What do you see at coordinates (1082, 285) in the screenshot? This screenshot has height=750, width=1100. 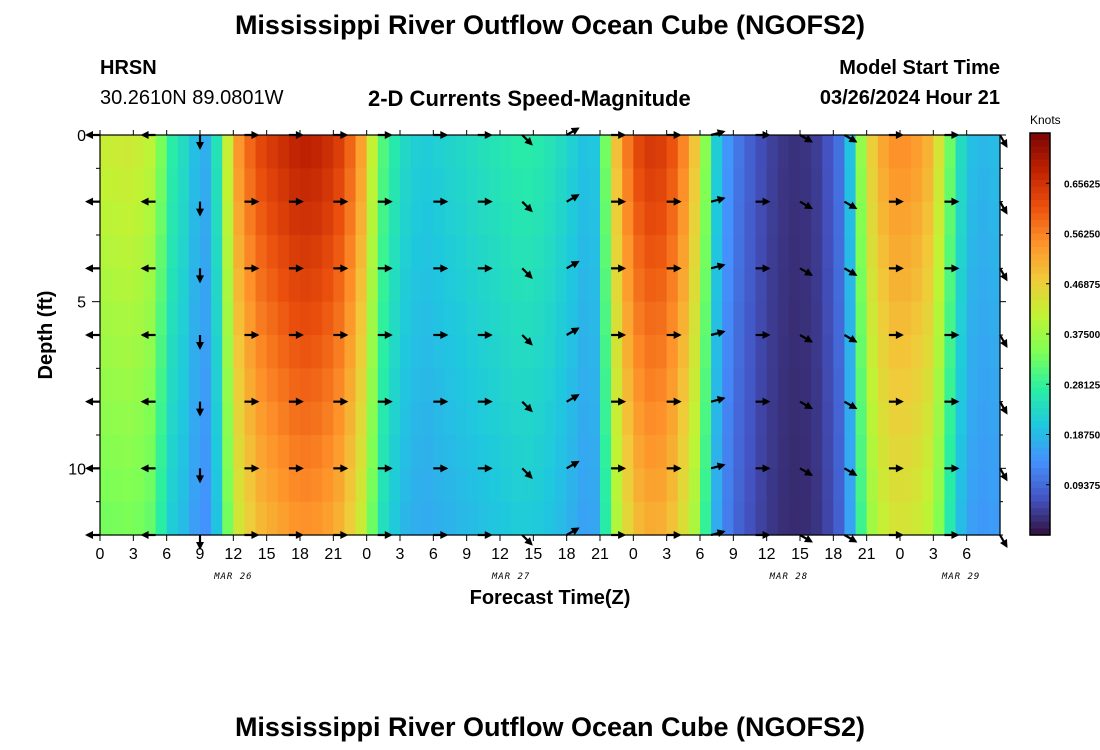 I see `colorbar-tick-label: 0.46875` at bounding box center [1082, 285].